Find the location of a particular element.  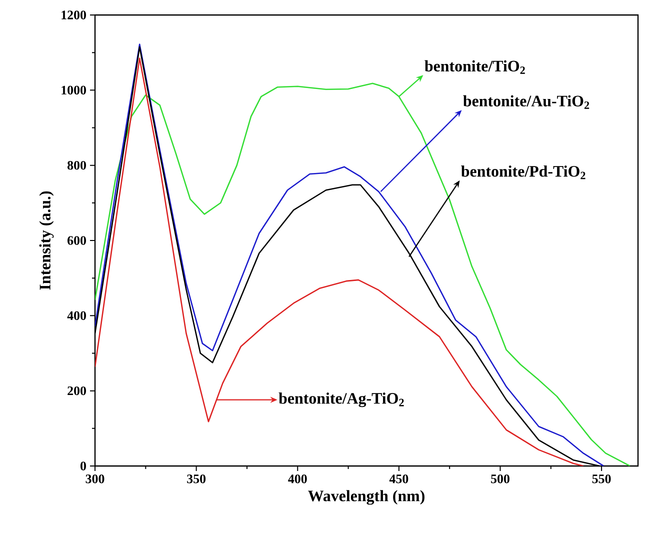

y-tick-label: 1000 is located at coordinates (74, 90).